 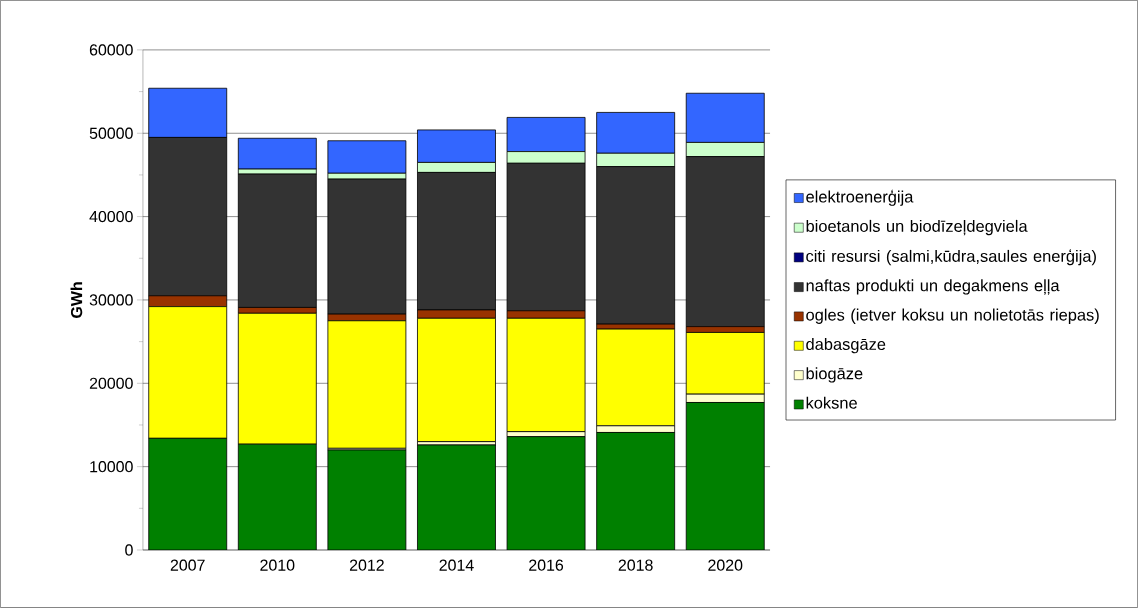 What do you see at coordinates (831, 402) in the screenshot?
I see `legend-label: koksne` at bounding box center [831, 402].